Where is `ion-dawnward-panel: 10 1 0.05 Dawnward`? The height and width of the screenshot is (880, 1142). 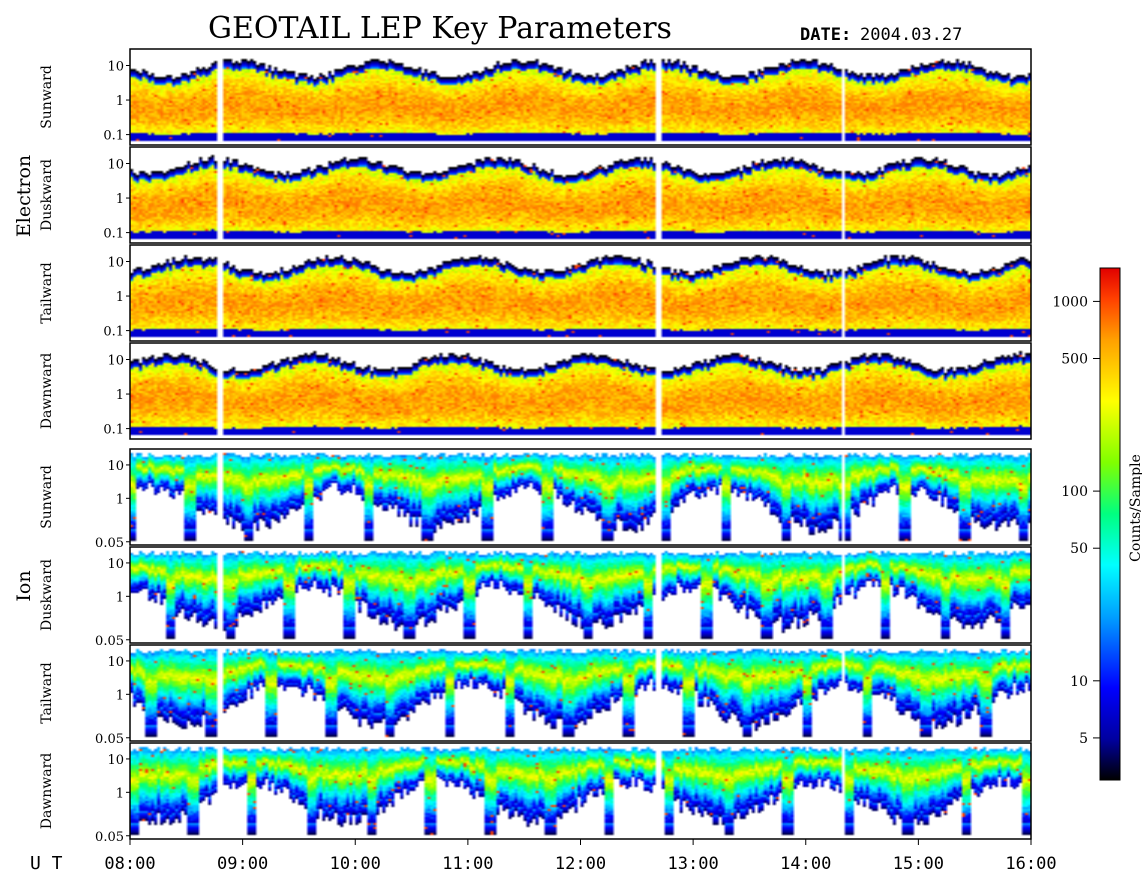
ion-dawnward-panel: 10 1 0.05 Dawnward is located at coordinates (535, 793).